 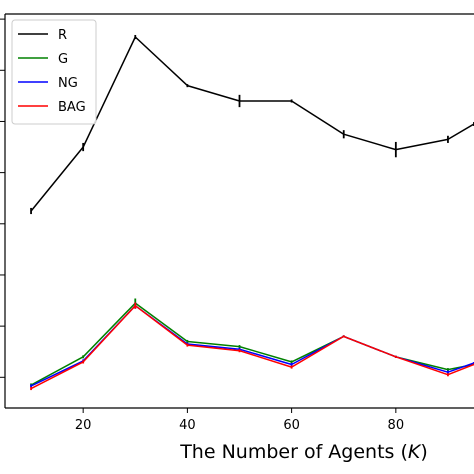 What do you see at coordinates (423, 452) in the screenshot?
I see `x-axis-label-close: )` at bounding box center [423, 452].